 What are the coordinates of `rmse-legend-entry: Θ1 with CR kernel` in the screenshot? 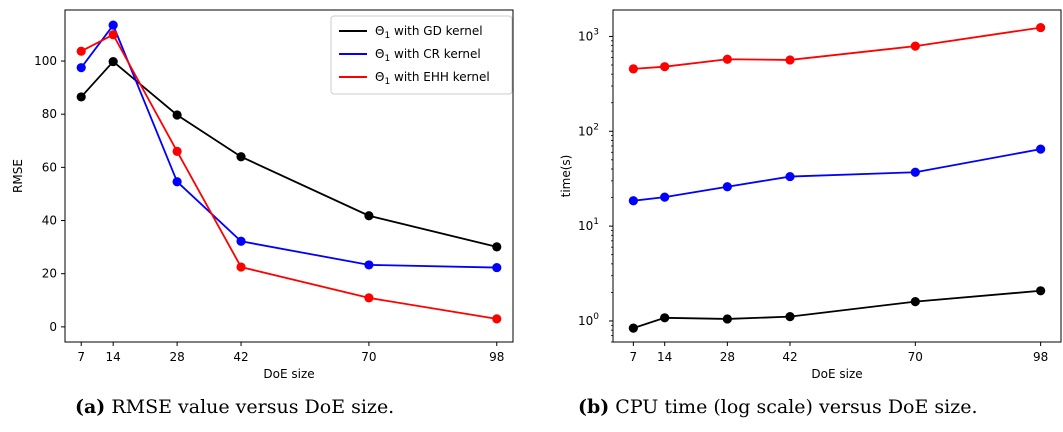 It's located at (428, 55).